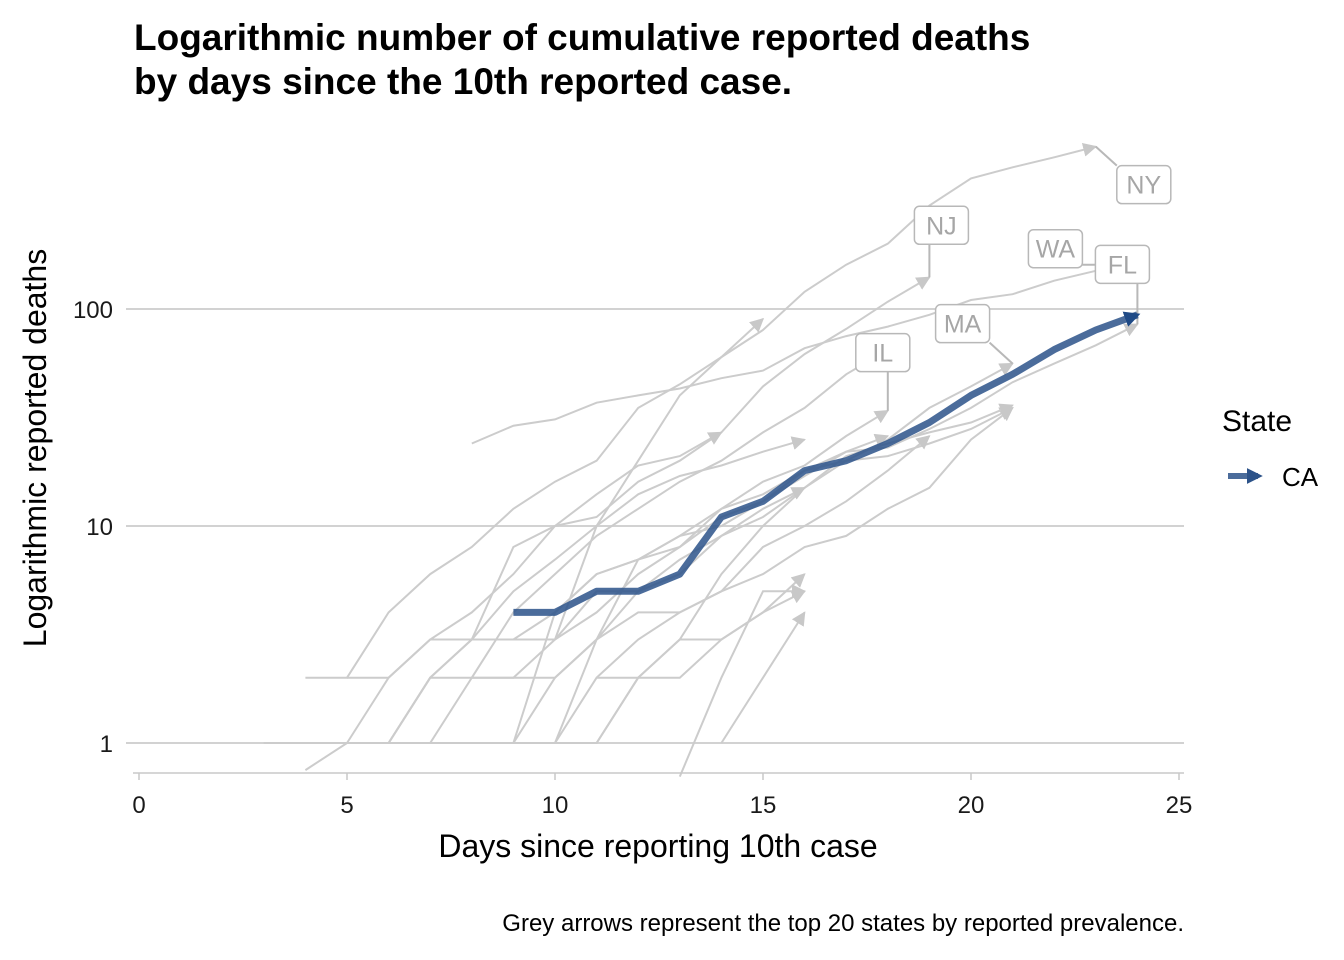 The height and width of the screenshot is (960, 1344). I want to click on y-tick-label-2: 100, so click(93, 310).